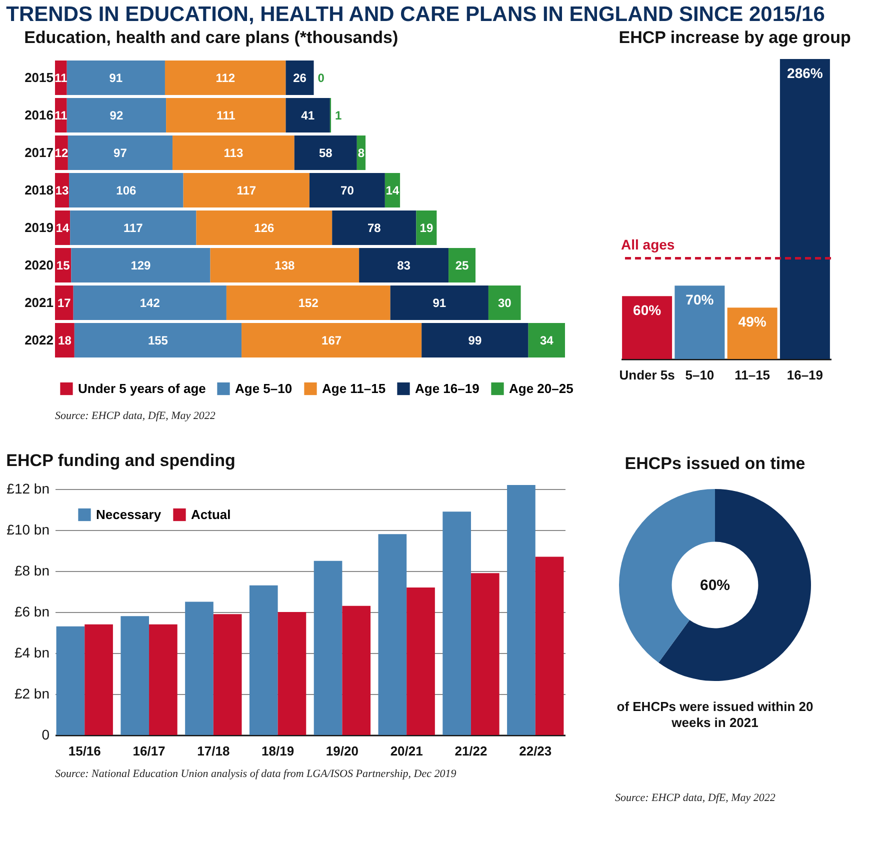  Describe the element at coordinates (541, 388) in the screenshot. I see `legend-label: Age 20–25` at that location.